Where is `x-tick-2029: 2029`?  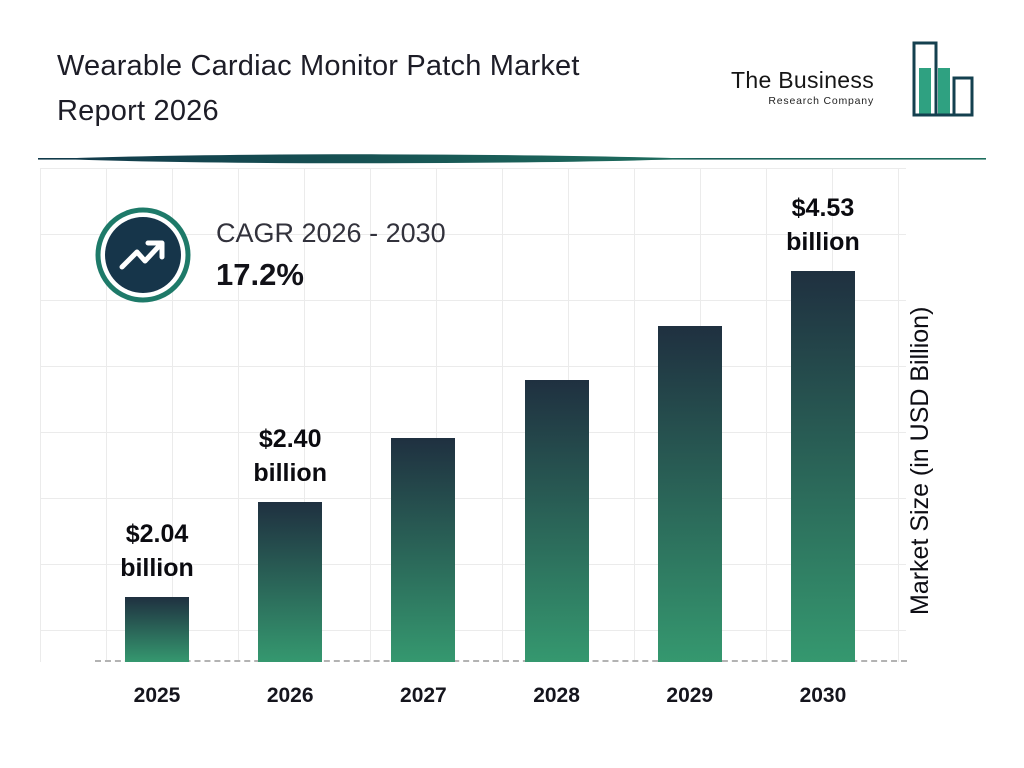 x-tick-2029: 2029 is located at coordinates (690, 695).